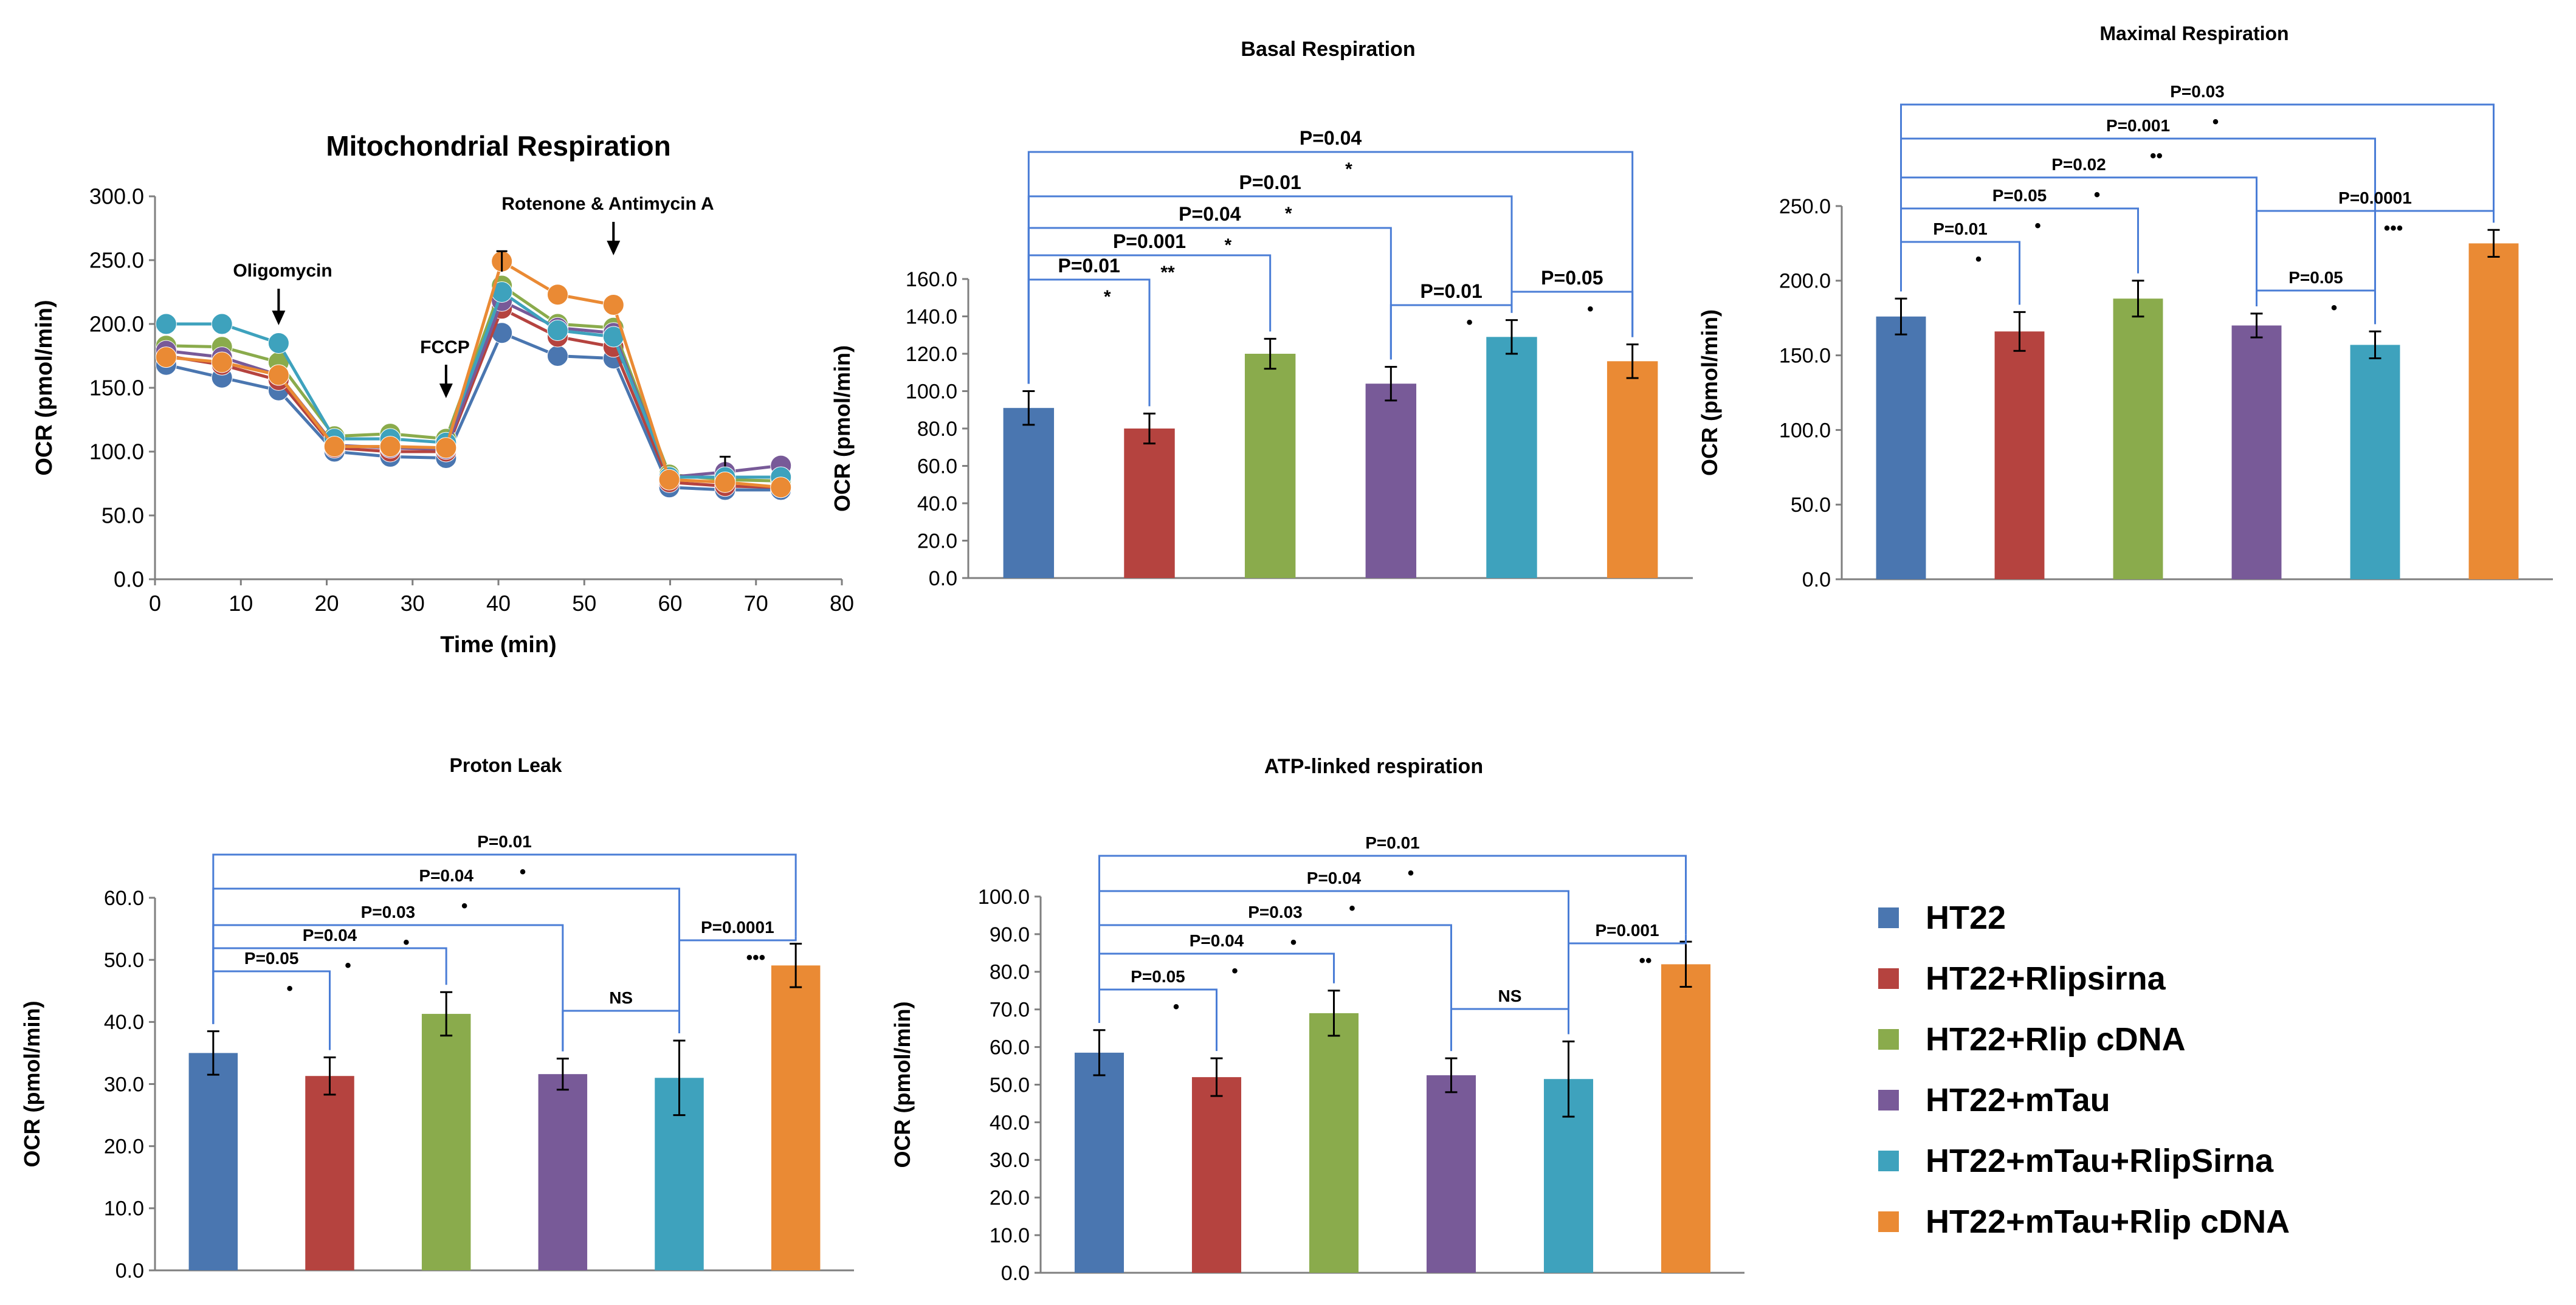 The width and height of the screenshot is (2576, 1305). I want to click on legend-swatch-ht22-mtau-rlip-cdna, so click(1888, 1221).